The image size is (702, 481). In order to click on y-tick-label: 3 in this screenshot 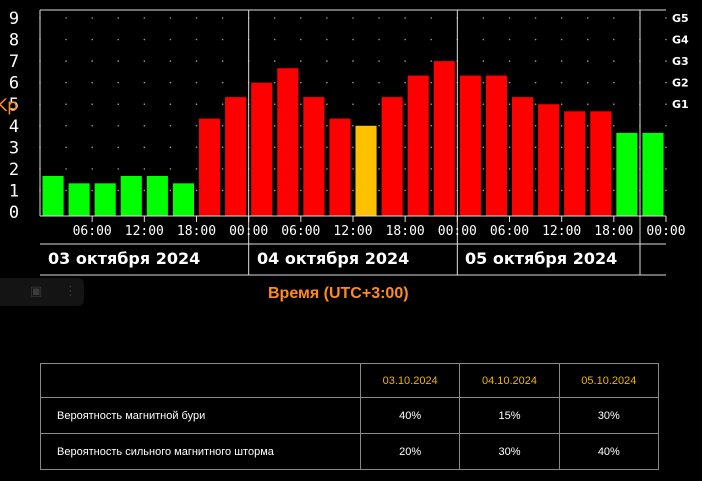, I will do `click(14, 148)`.